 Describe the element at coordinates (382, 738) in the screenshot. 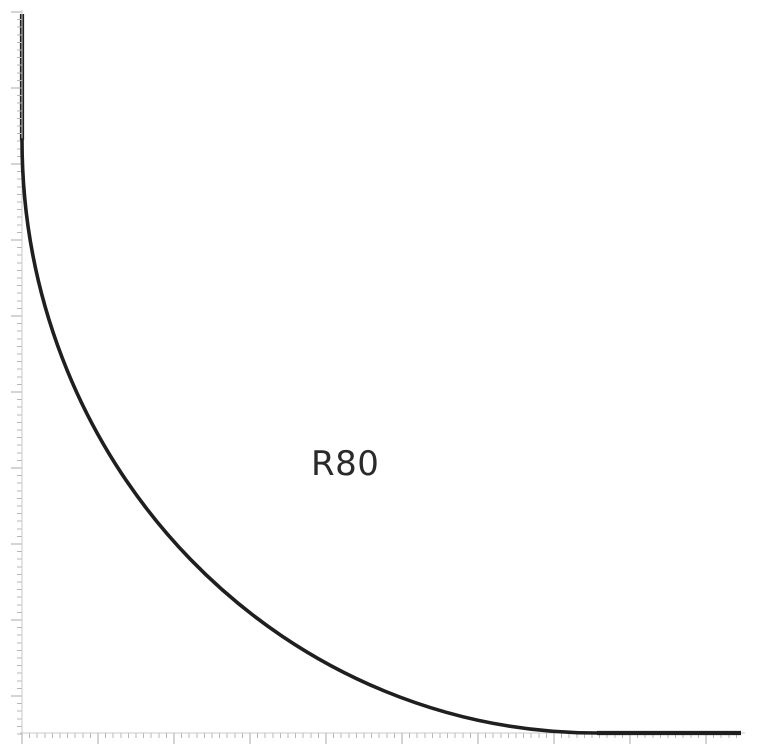

I see `bottom-ruler` at that location.